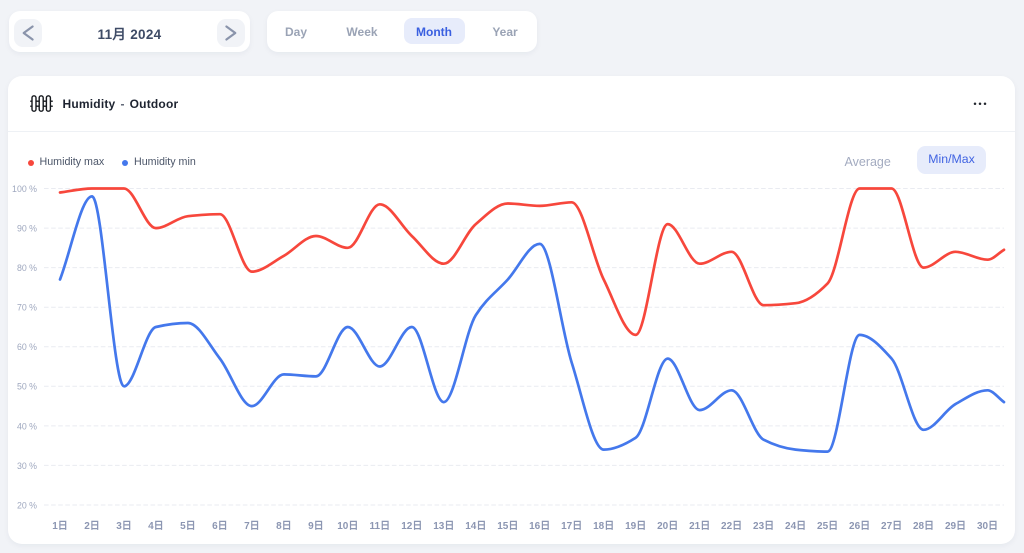 This screenshot has height=553, width=1024. I want to click on svg-text: 40 %, so click(27, 426).